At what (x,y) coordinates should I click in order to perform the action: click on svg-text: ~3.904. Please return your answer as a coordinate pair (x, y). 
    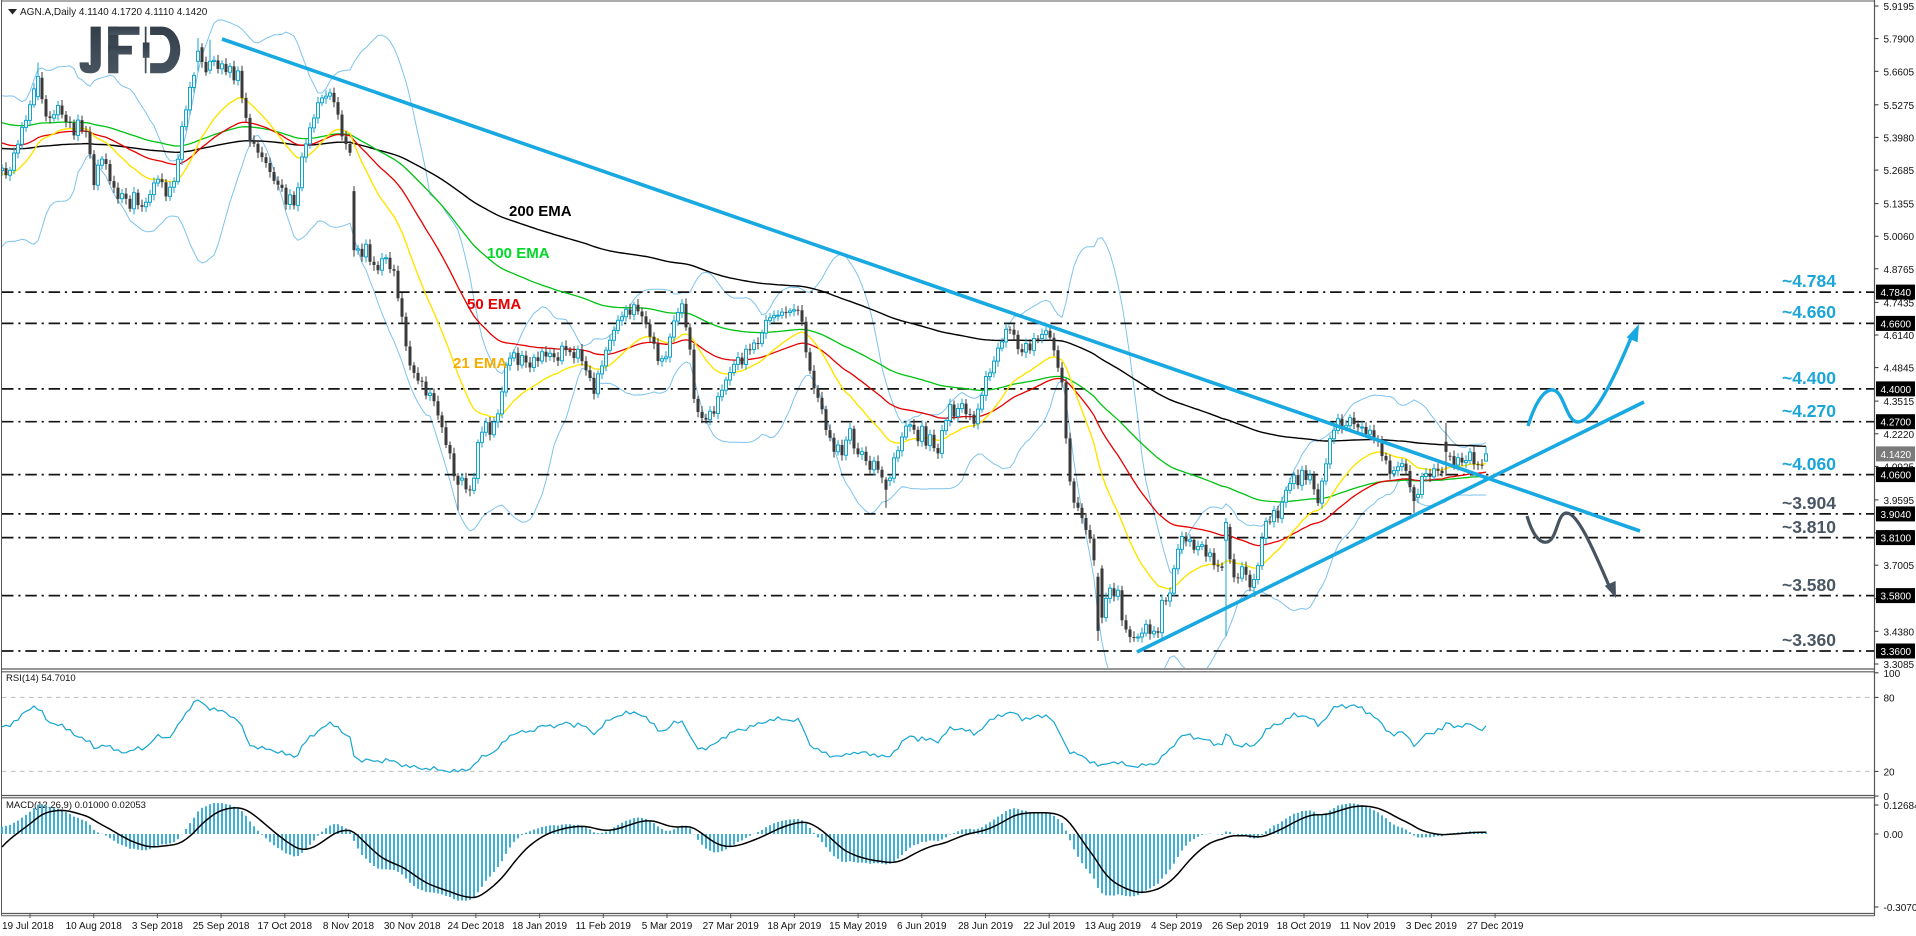
    Looking at the image, I should click on (1809, 503).